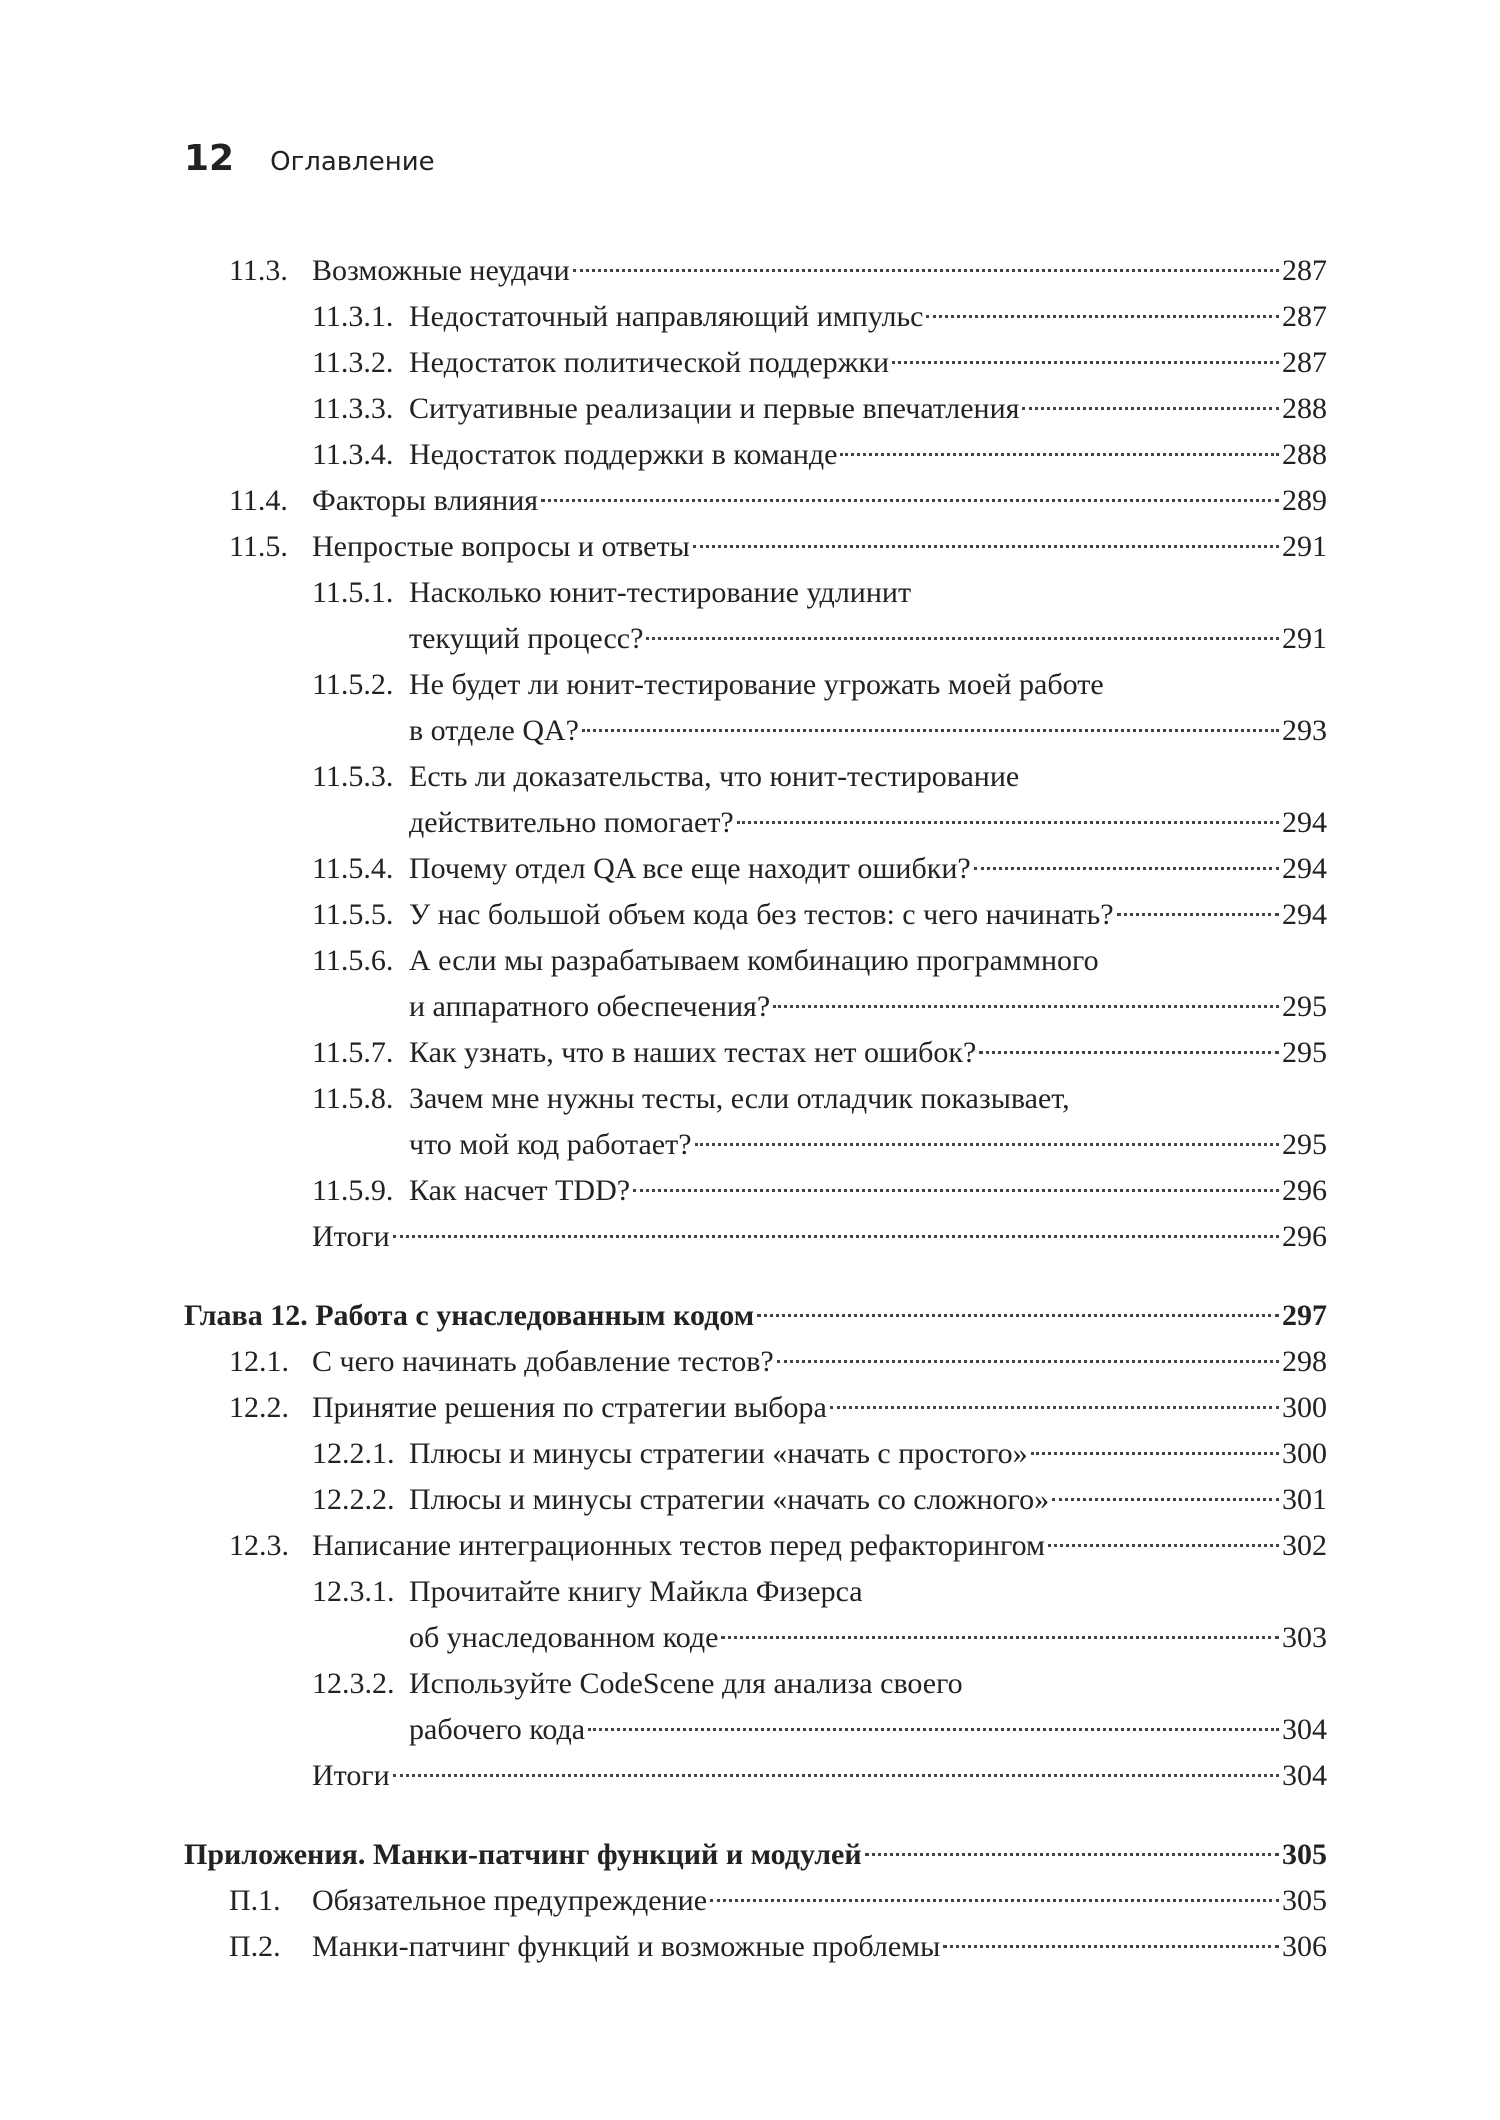 Image resolution: width=1500 pixels, height=2120 pixels. What do you see at coordinates (353, 1052) in the screenshot?
I see `entry-number: 11.5.7.` at bounding box center [353, 1052].